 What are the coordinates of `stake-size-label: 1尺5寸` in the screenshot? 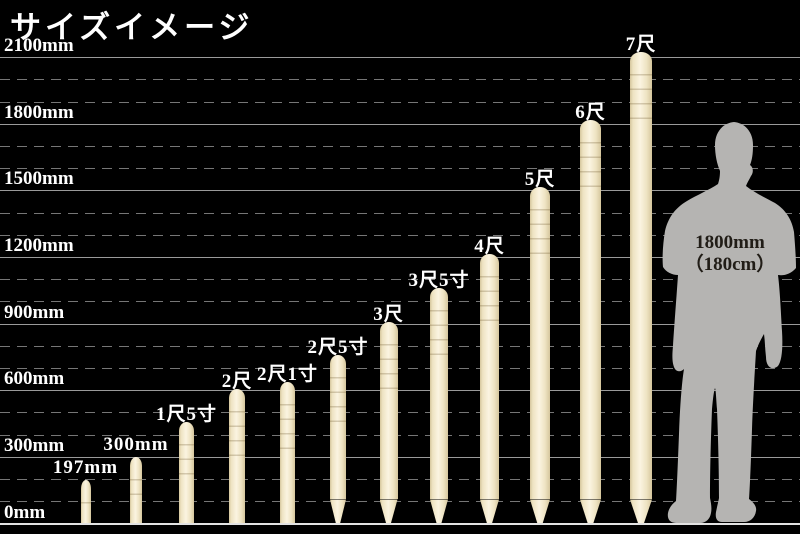 It's located at (186, 415).